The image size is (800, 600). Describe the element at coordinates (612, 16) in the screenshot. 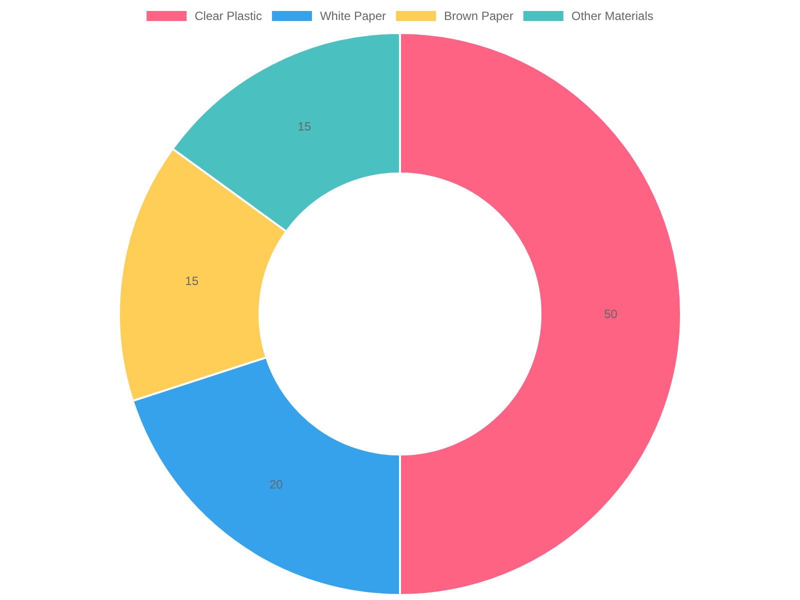

I see `legend-label: Other Materials` at that location.